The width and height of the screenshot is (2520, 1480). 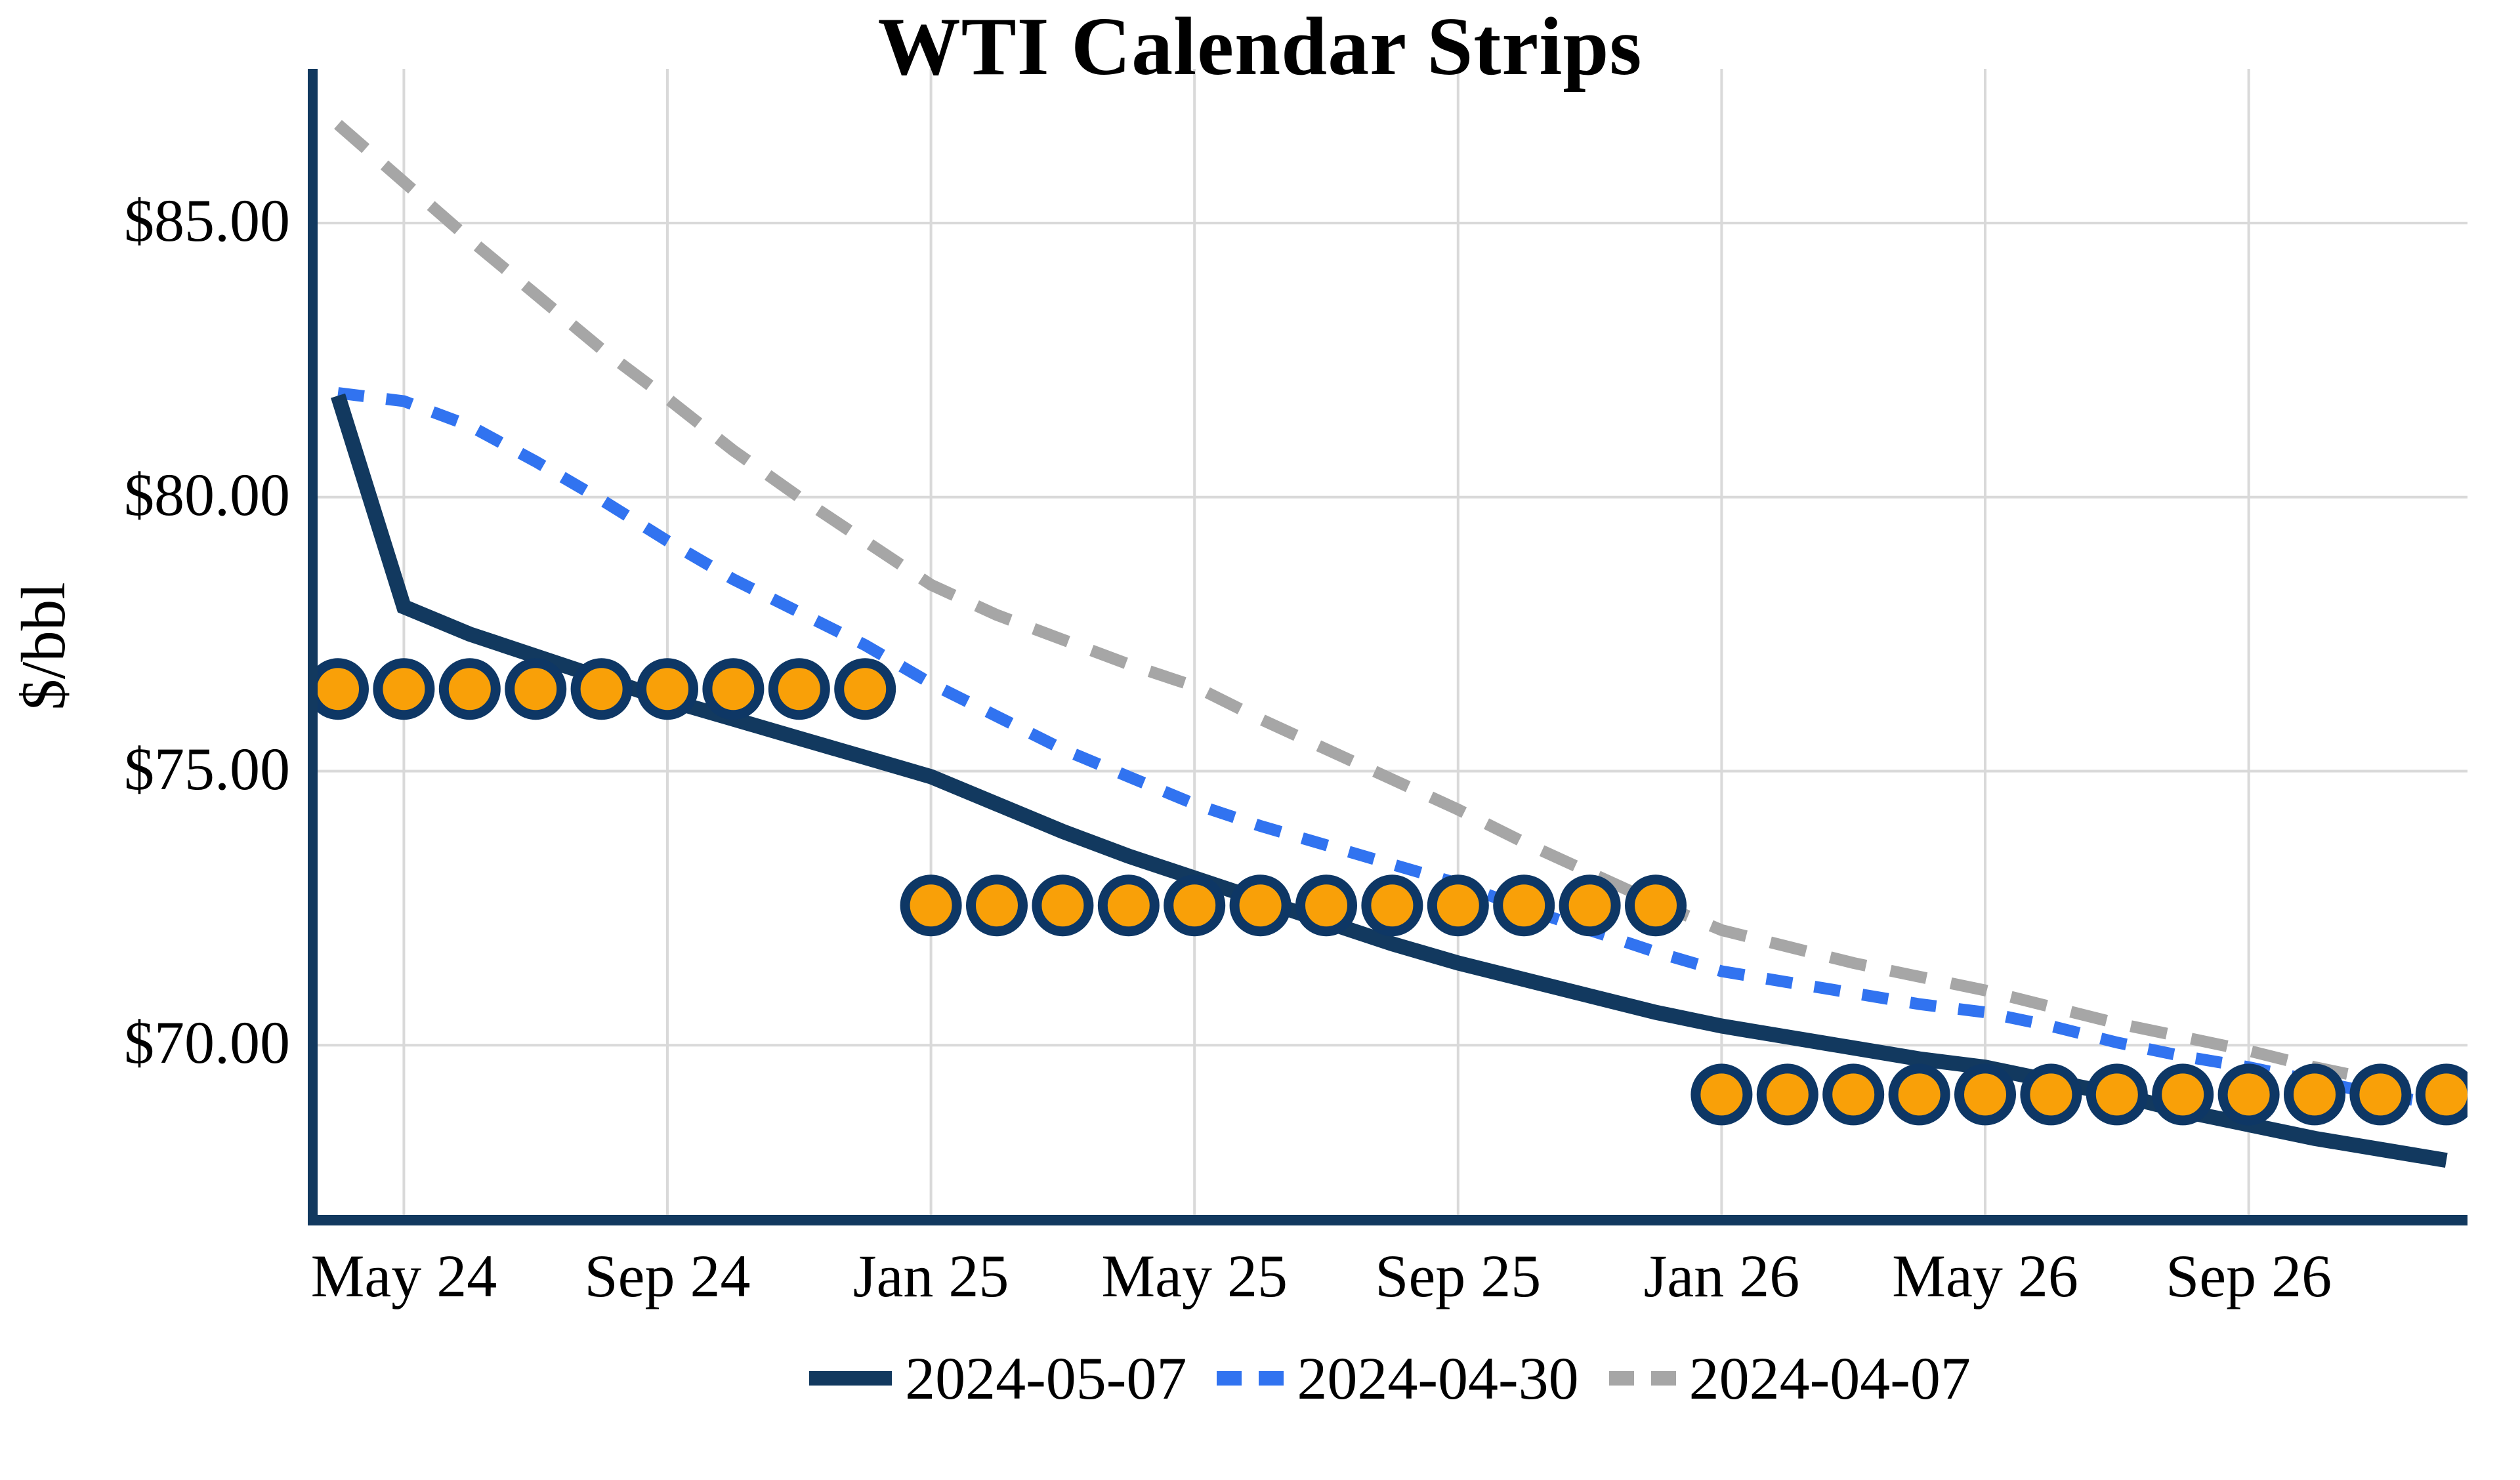 I want to click on cal-2024-strip, so click(x=607, y=689).